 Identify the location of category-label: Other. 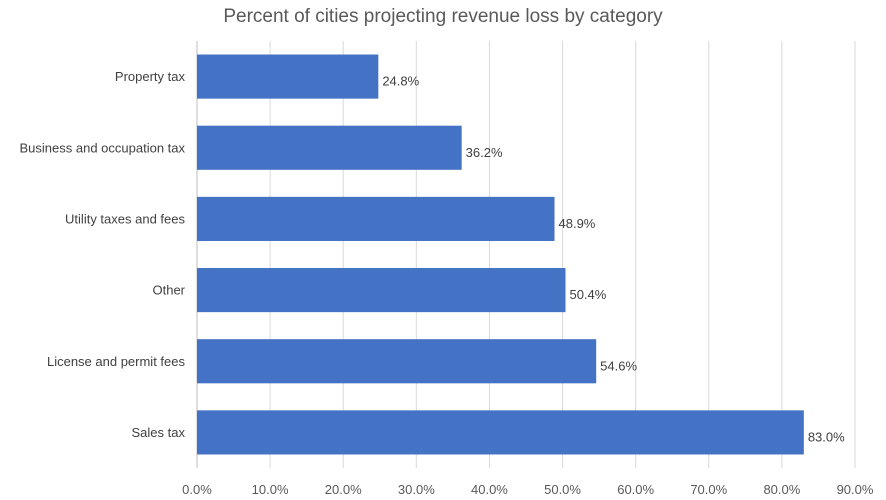
(168, 290).